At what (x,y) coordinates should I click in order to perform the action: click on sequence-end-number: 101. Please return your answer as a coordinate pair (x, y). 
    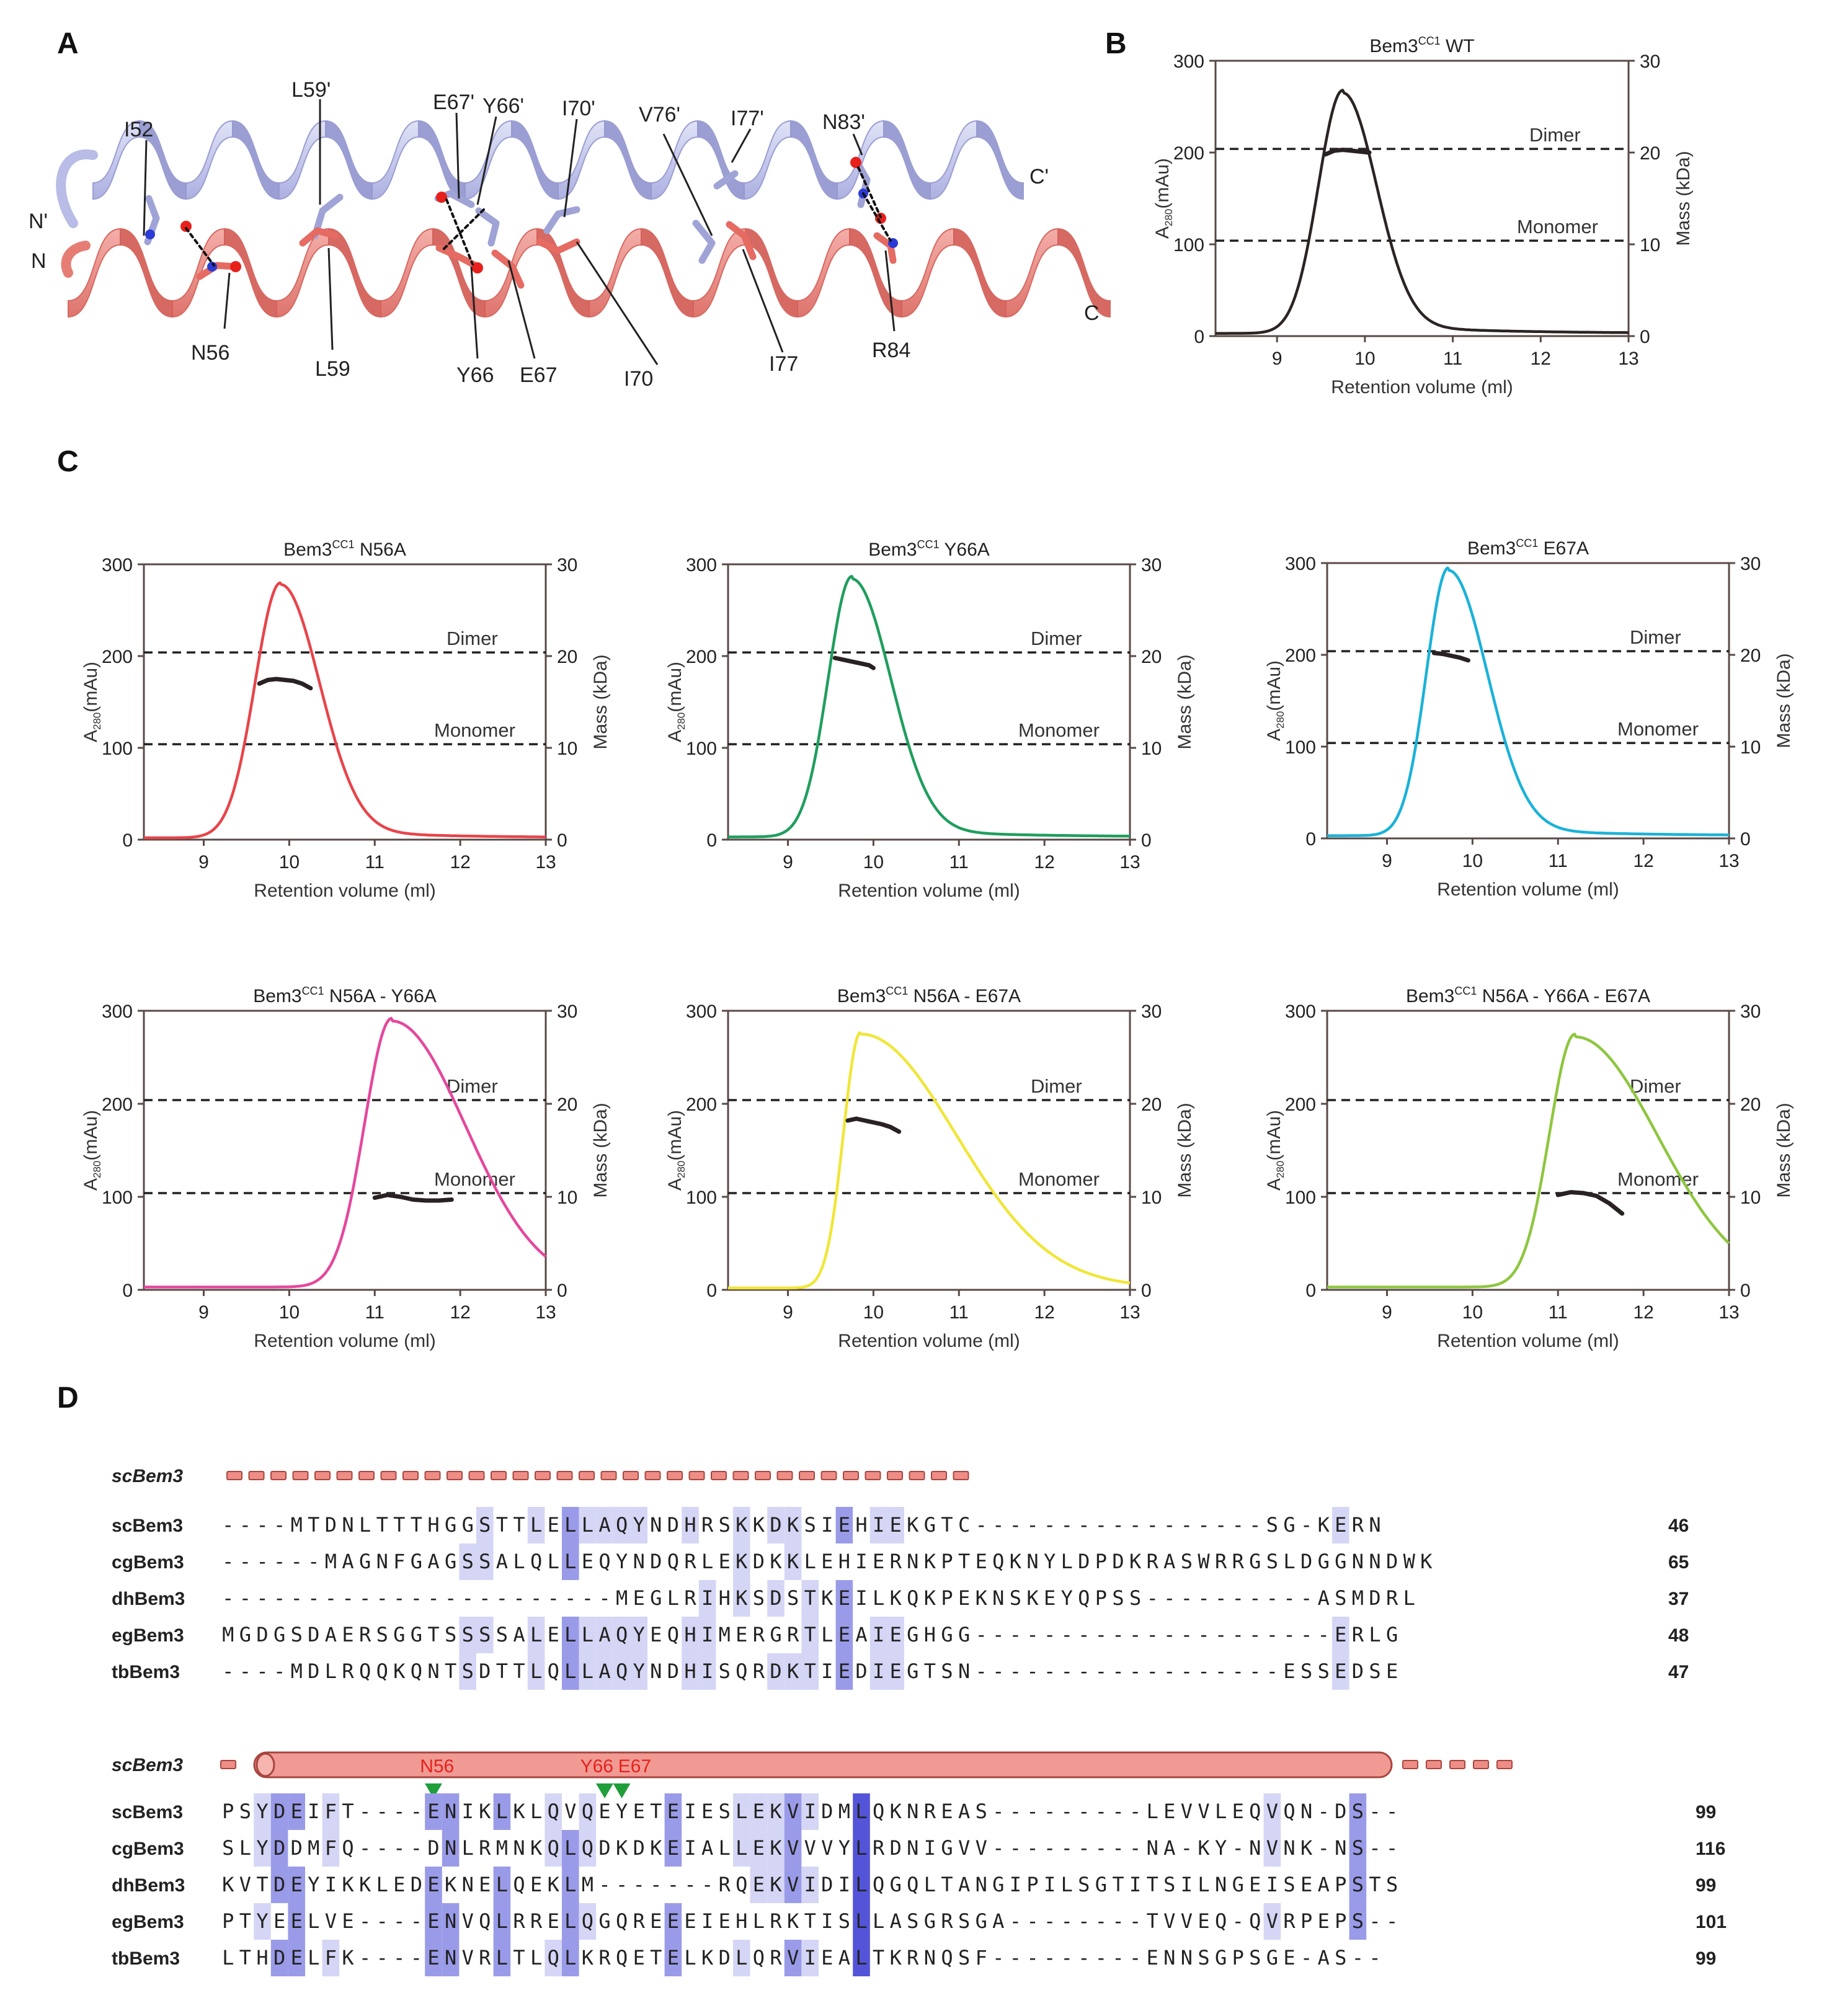
    Looking at the image, I should click on (1712, 1922).